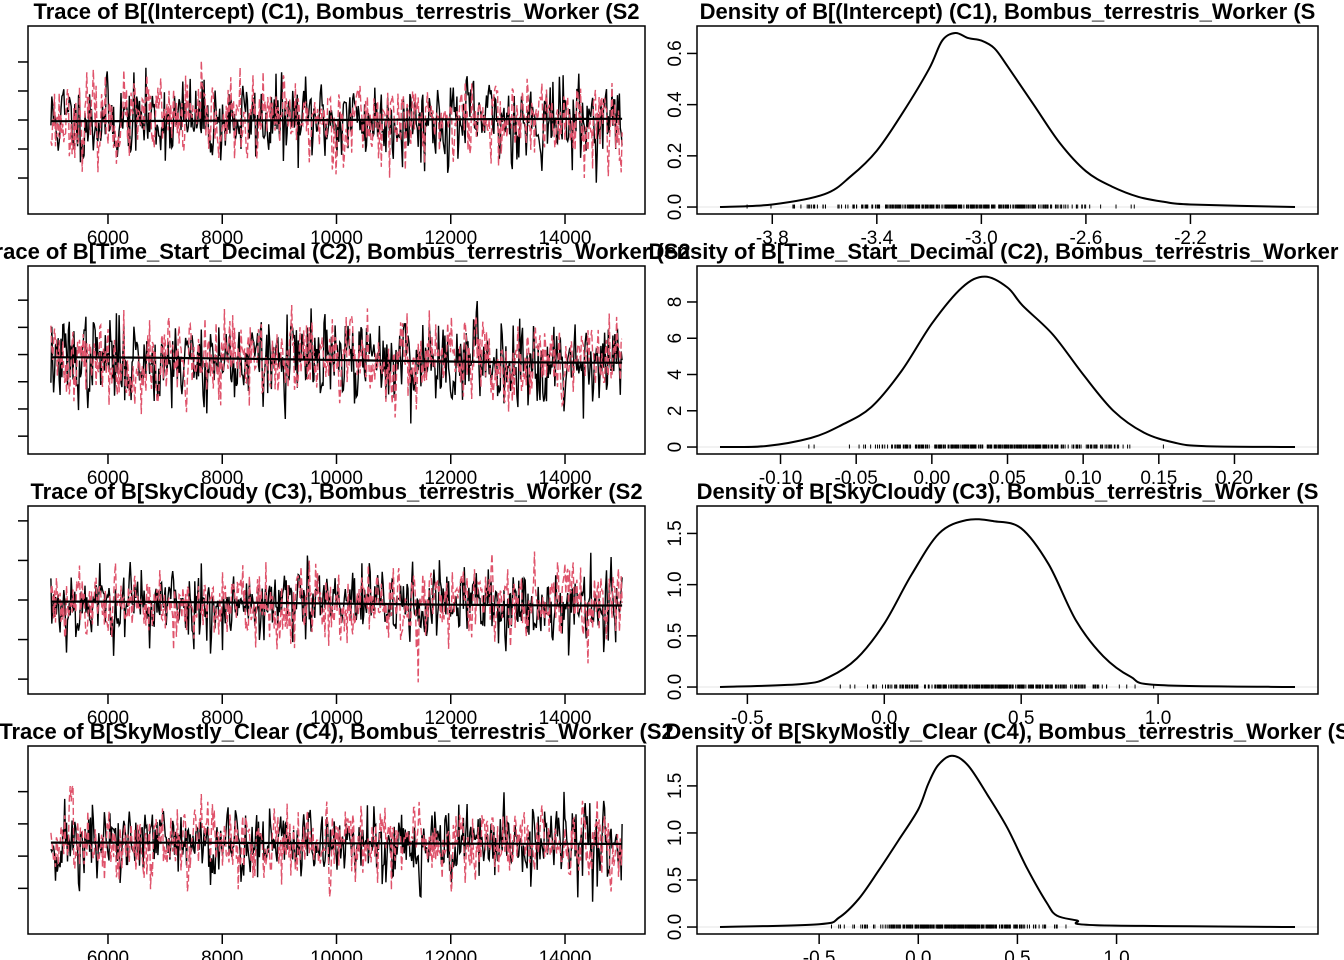  I want to click on x-tick-label: -3.0, so click(981, 238).